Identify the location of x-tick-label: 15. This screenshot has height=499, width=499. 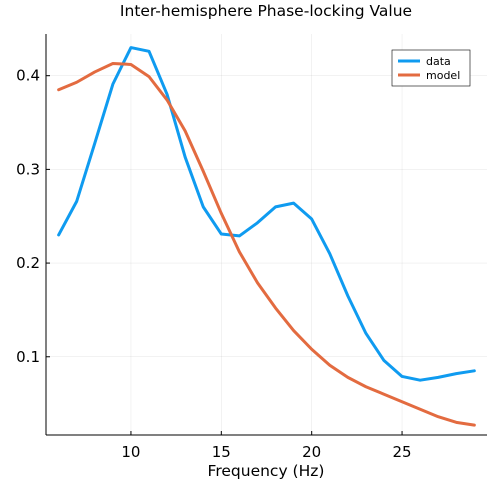
(221, 452).